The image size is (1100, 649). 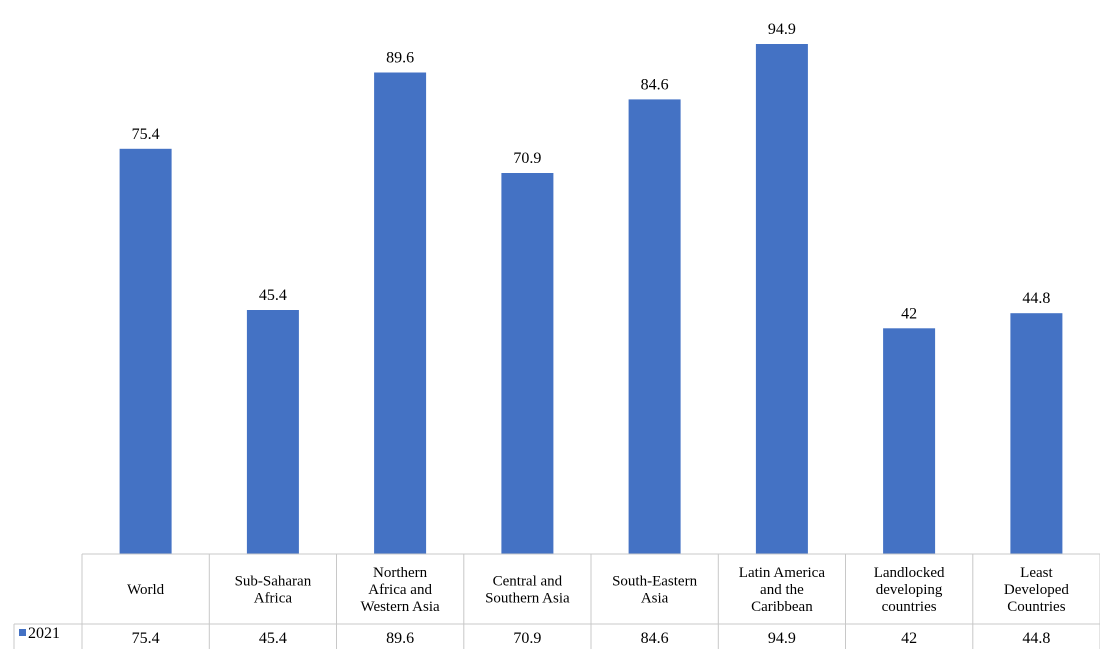 I want to click on table-value-south-eastern-asia: 84.6, so click(x=655, y=638).